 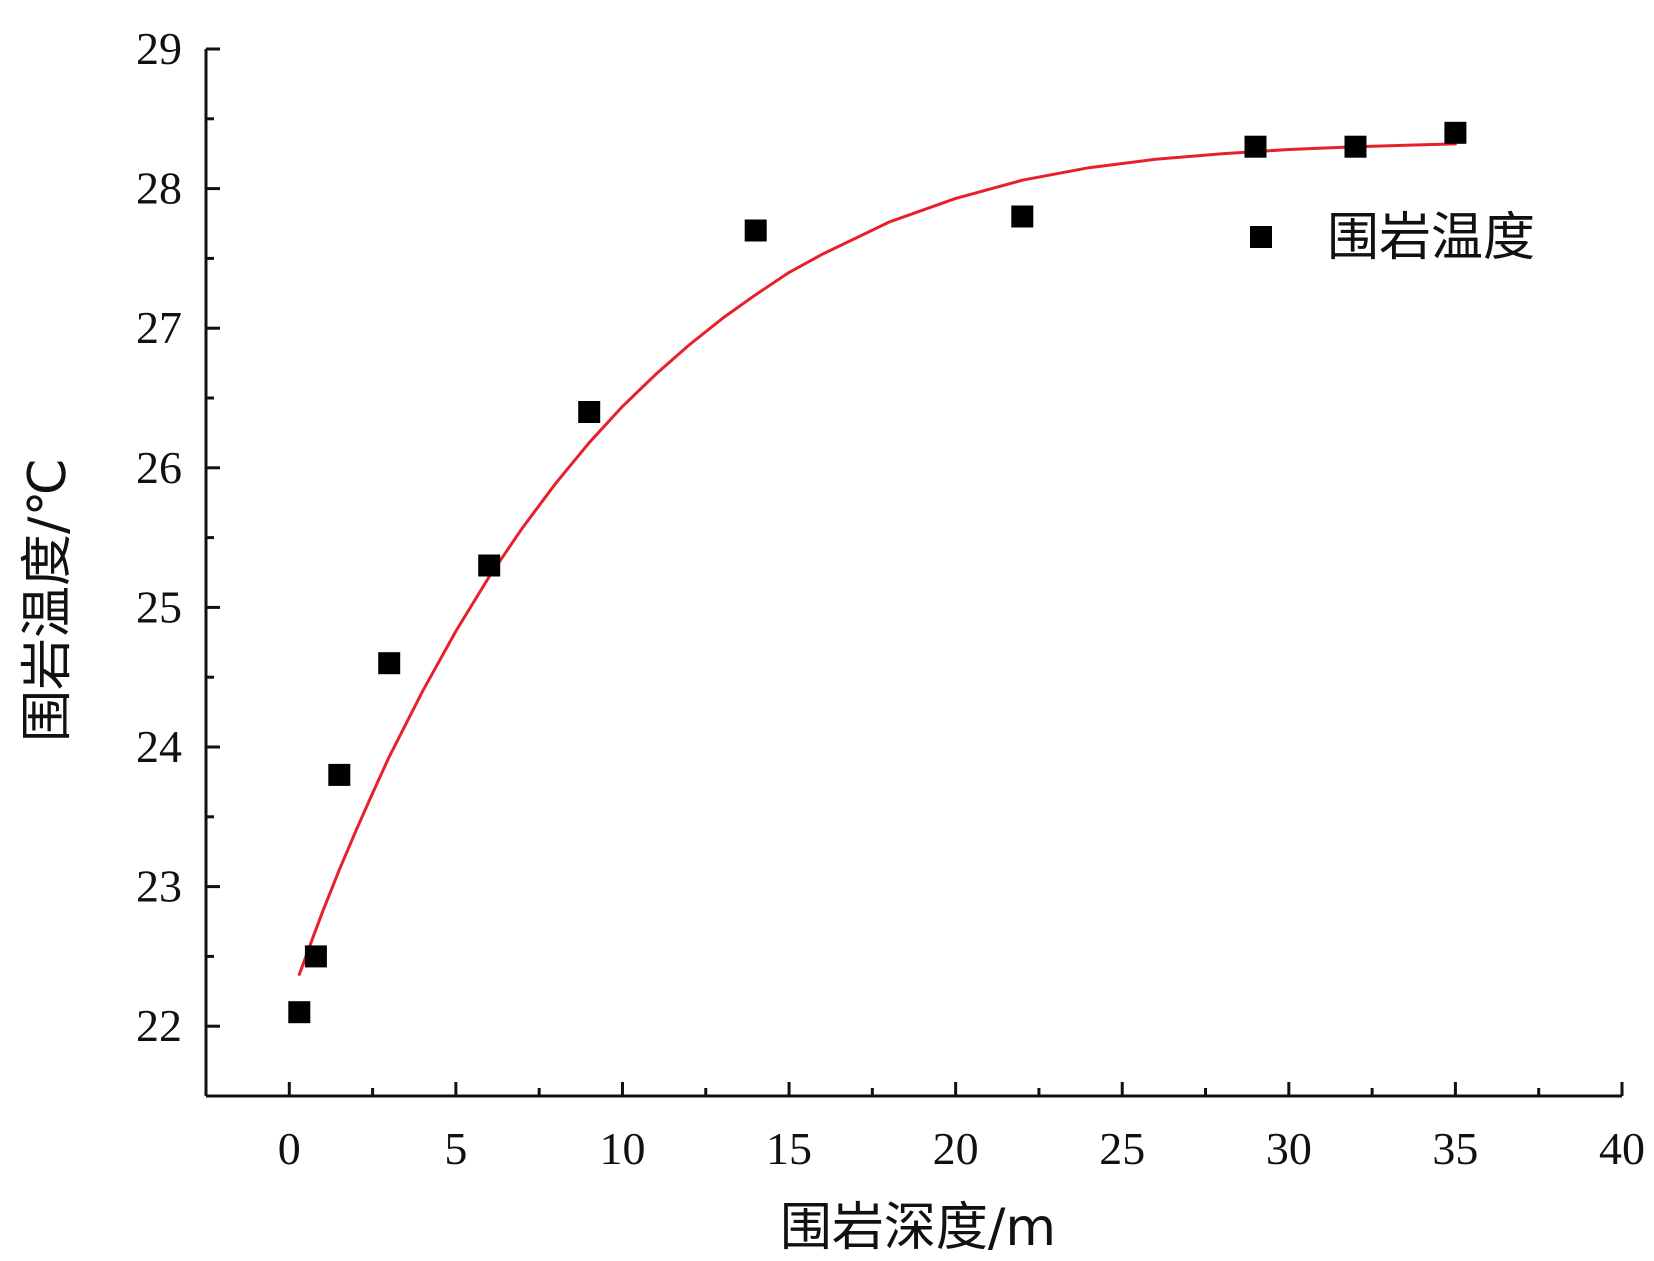 I want to click on x-tick-label: 20, so click(x=956, y=1148).